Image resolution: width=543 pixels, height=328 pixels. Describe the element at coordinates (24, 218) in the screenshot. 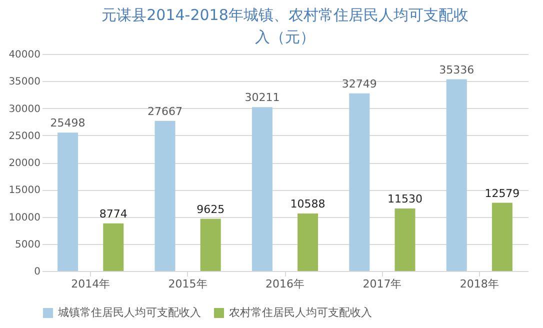

I see `y-tick-label: 10000` at that location.